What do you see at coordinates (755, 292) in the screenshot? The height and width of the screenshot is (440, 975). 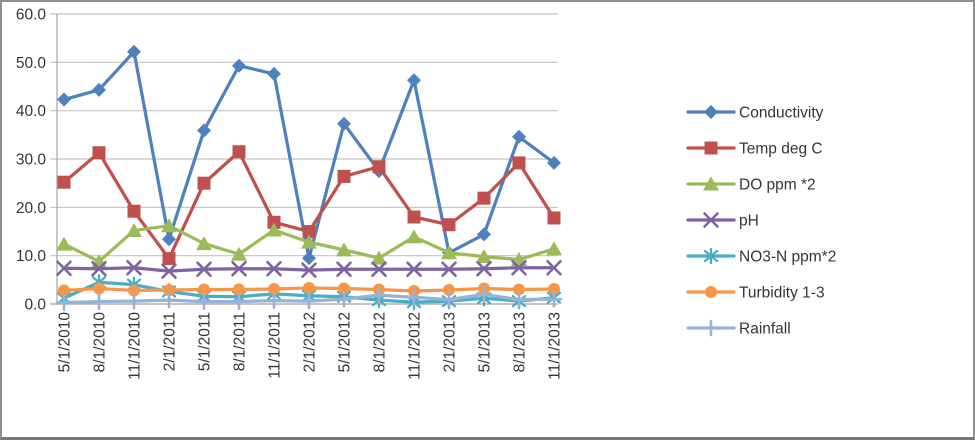 I see `legend-item-turbidity-1-3: Turbidity 1-3` at bounding box center [755, 292].